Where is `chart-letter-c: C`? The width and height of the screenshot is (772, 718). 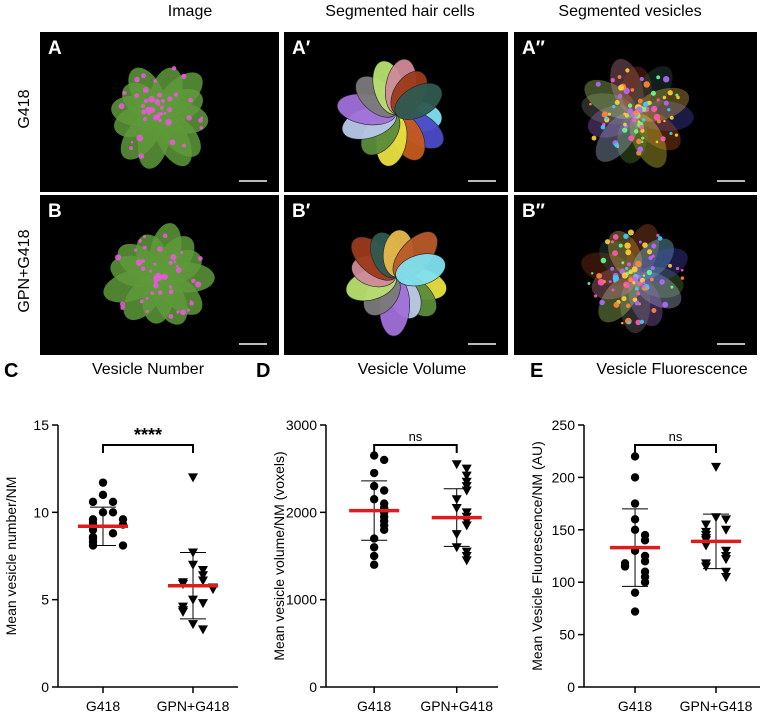
chart-letter-c: C is located at coordinates (11, 371).